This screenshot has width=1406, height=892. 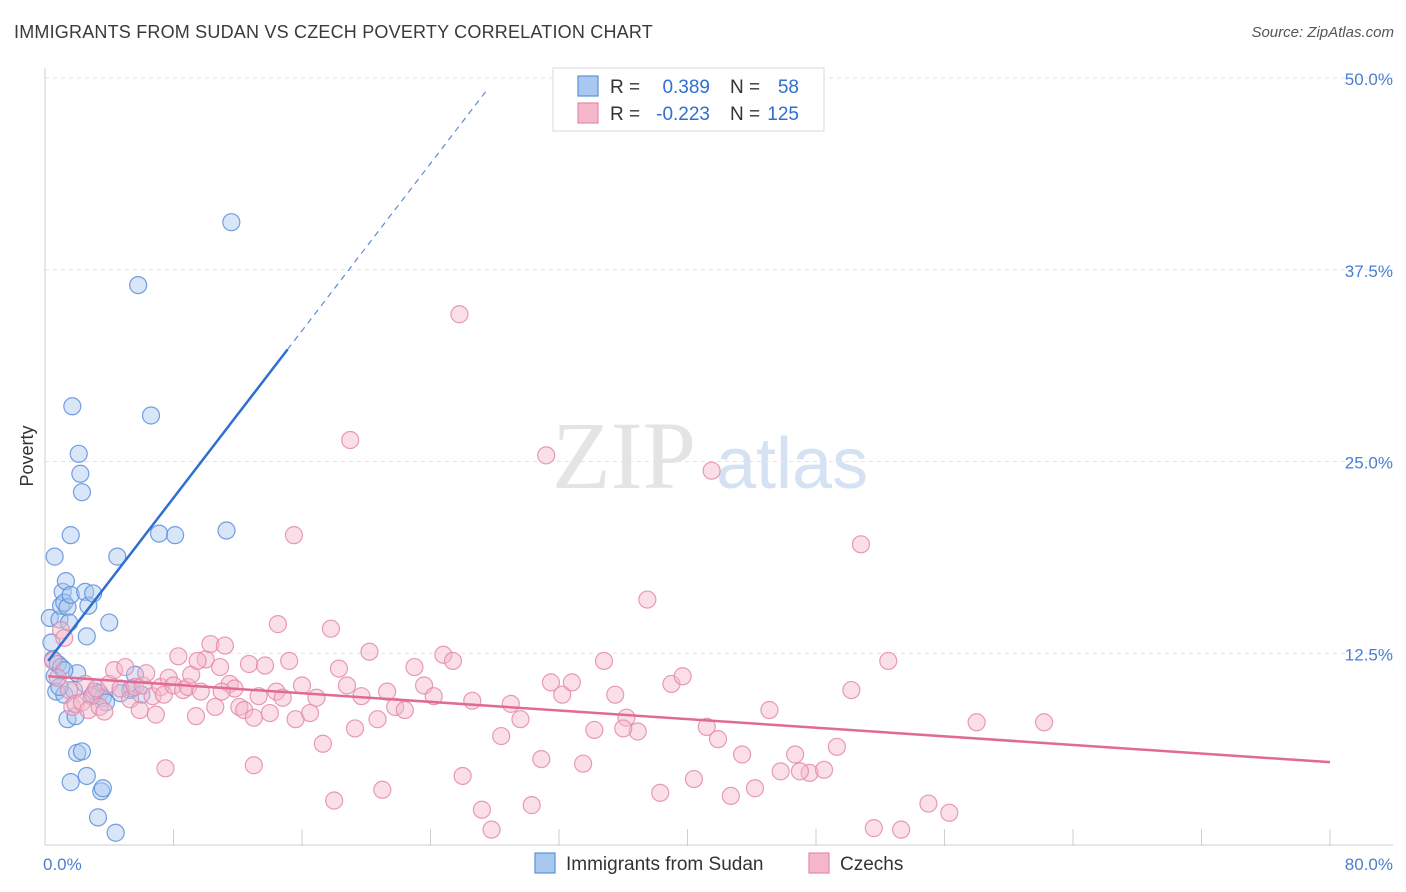 What do you see at coordinates (792, 464) in the screenshot?
I see `watermark-atlas: atlas` at bounding box center [792, 464].